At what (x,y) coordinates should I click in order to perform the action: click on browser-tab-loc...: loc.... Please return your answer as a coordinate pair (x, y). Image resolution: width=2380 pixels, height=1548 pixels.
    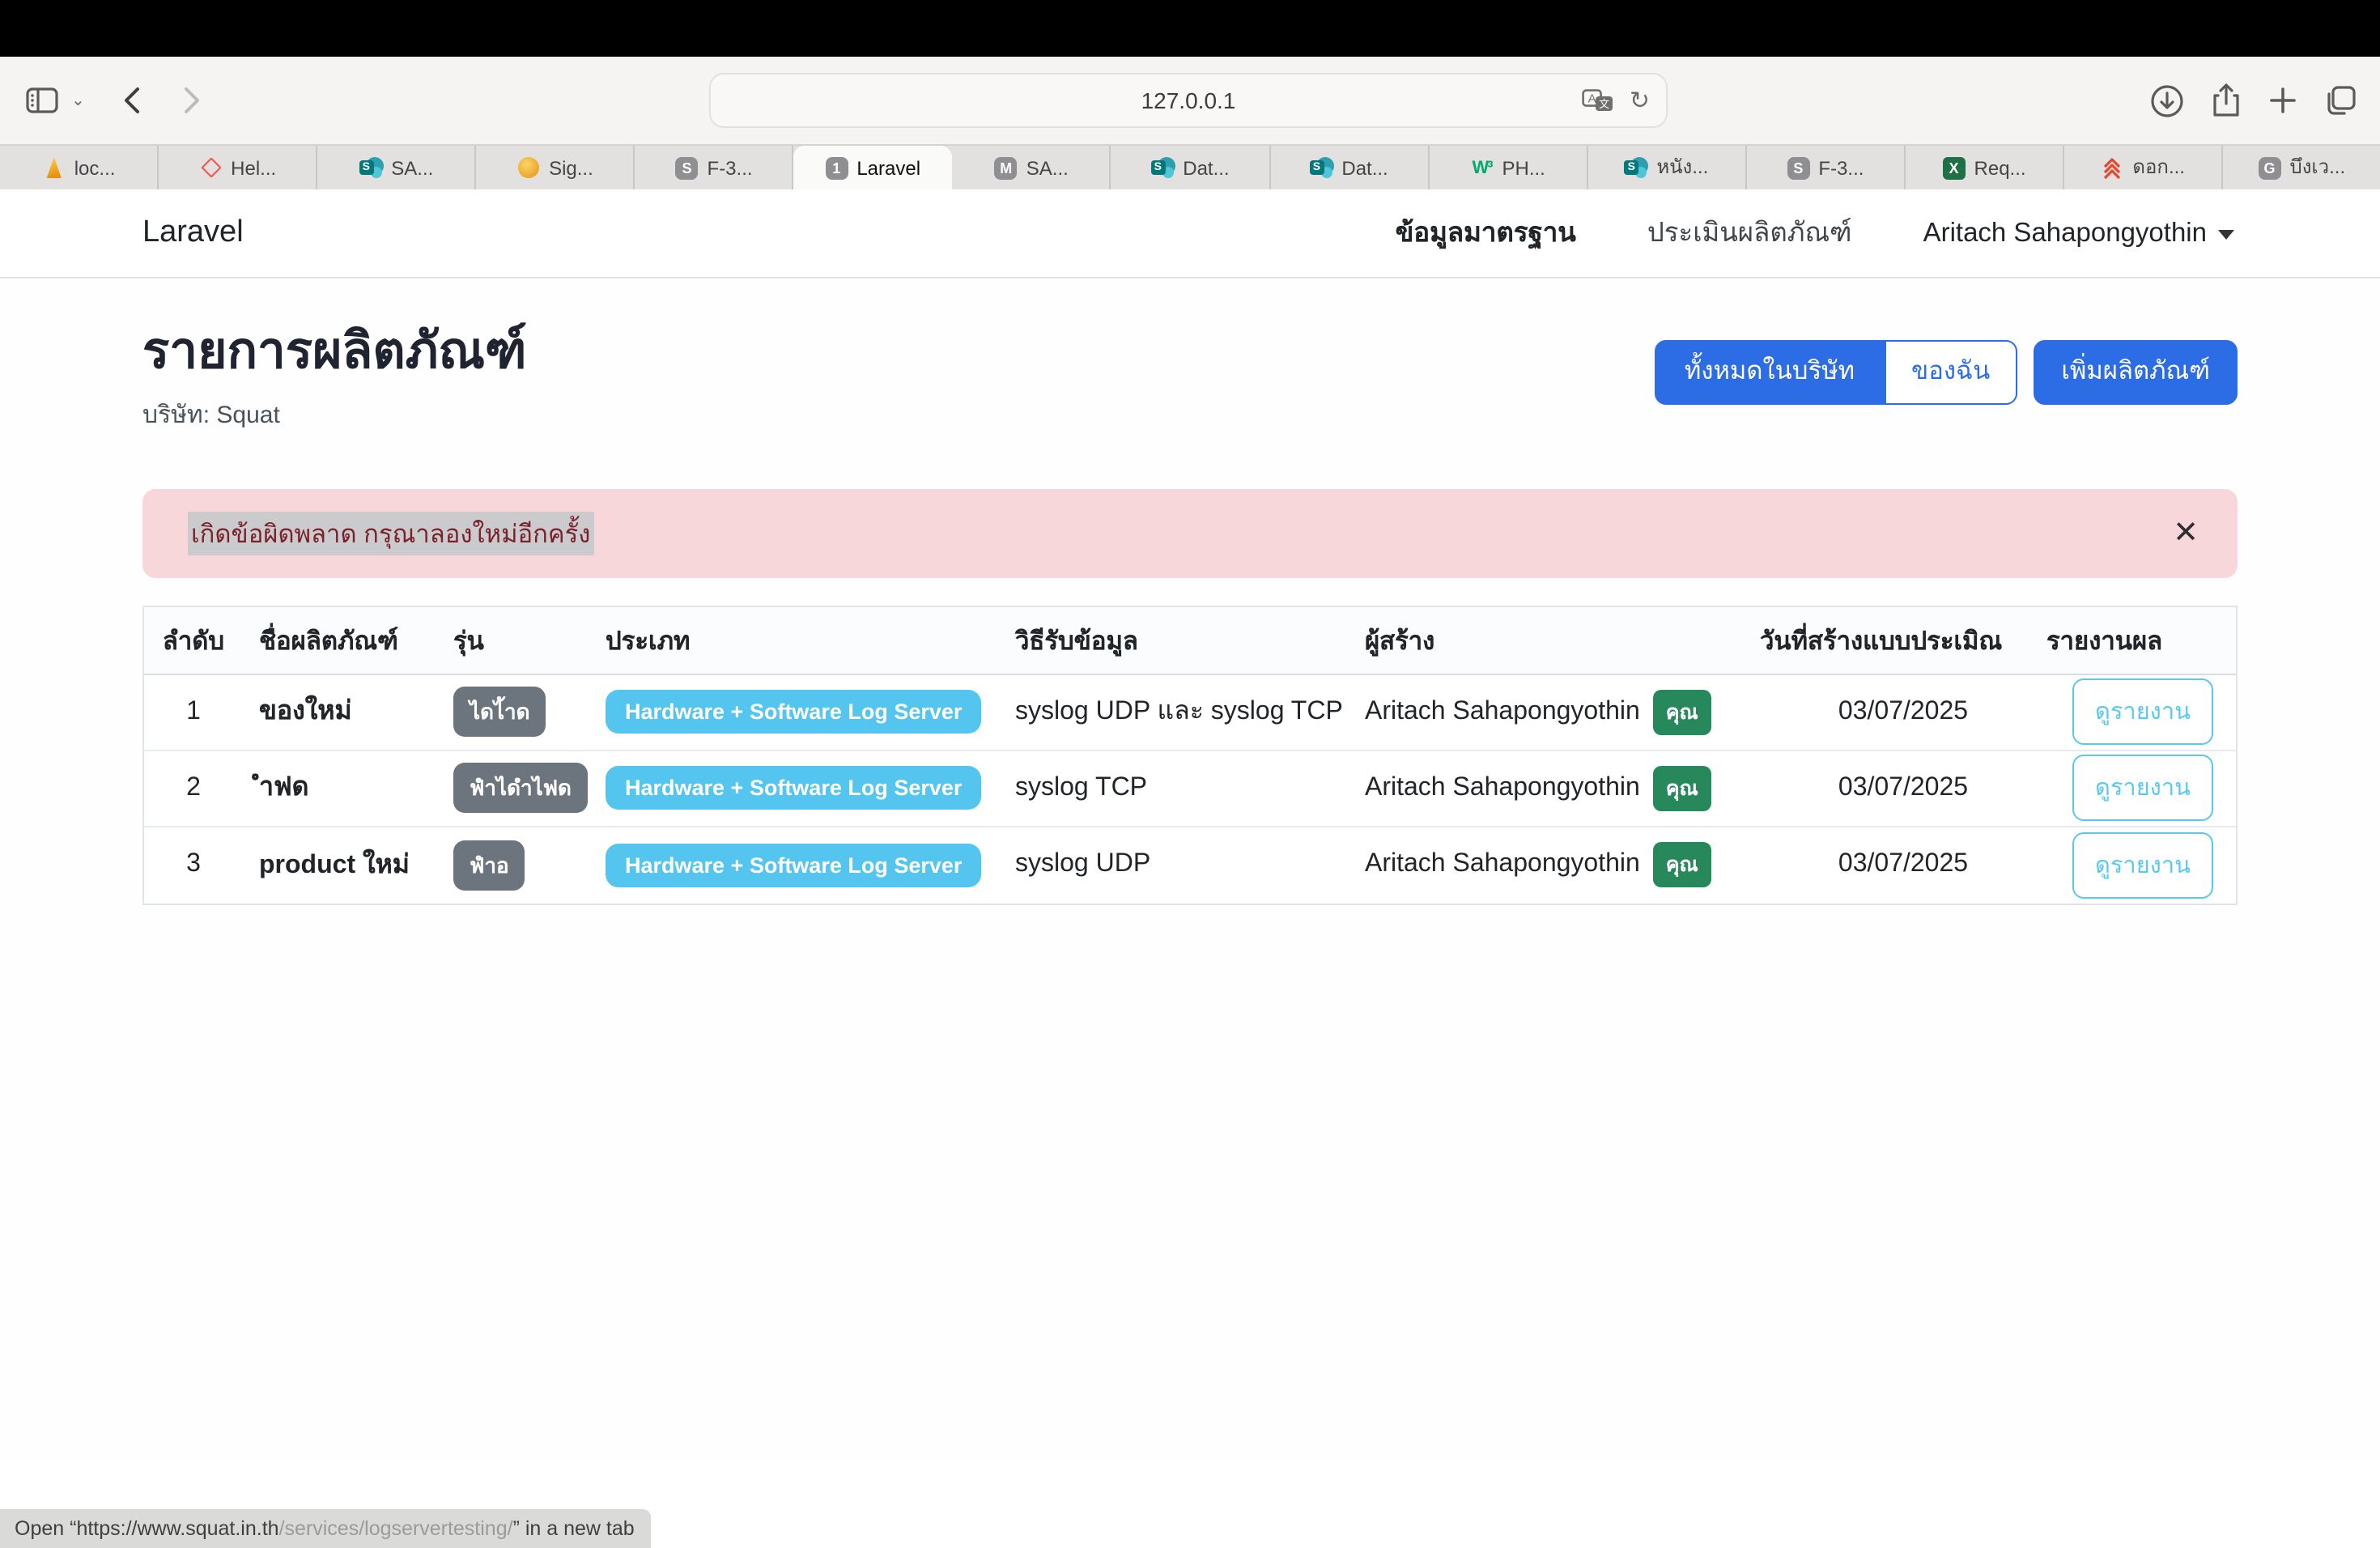
    Looking at the image, I should click on (79, 167).